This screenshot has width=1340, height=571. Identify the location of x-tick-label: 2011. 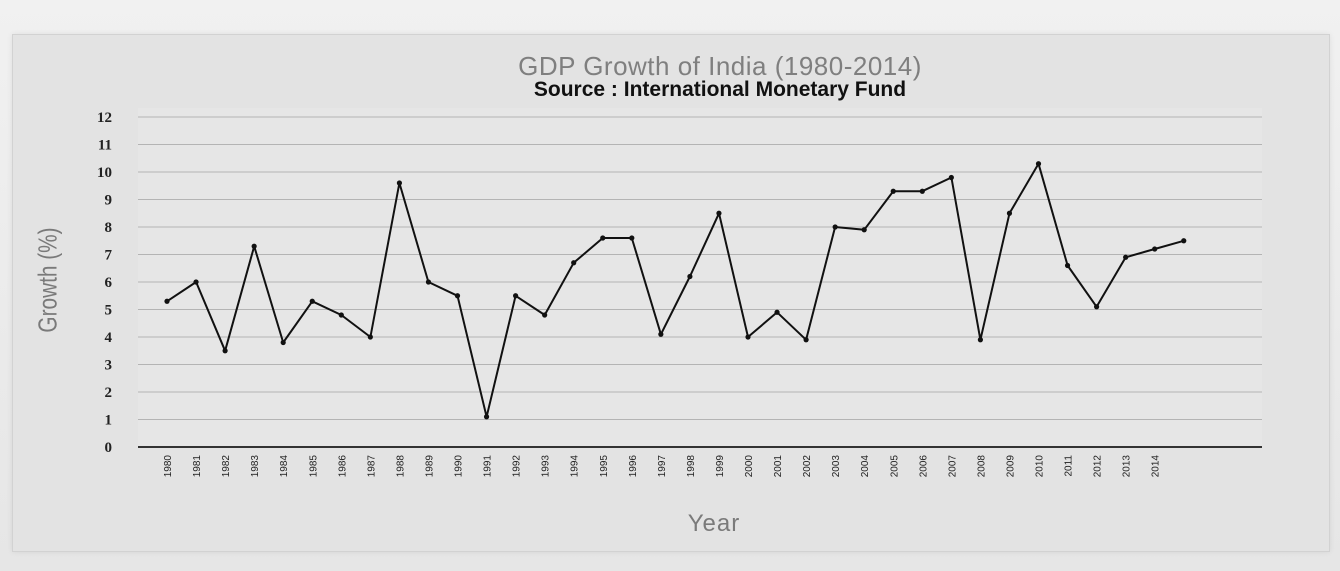
(1069, 466).